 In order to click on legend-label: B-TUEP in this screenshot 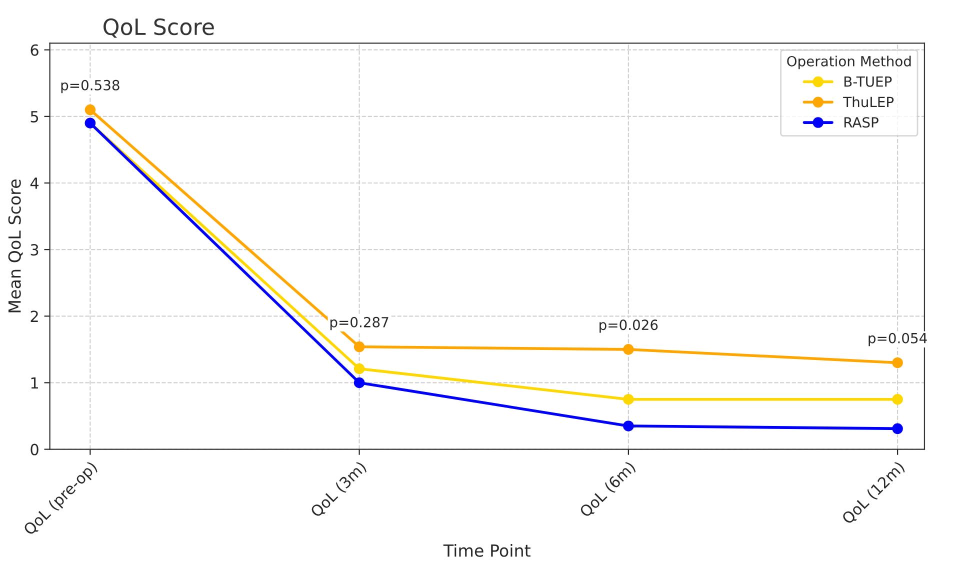, I will do `click(868, 81)`.